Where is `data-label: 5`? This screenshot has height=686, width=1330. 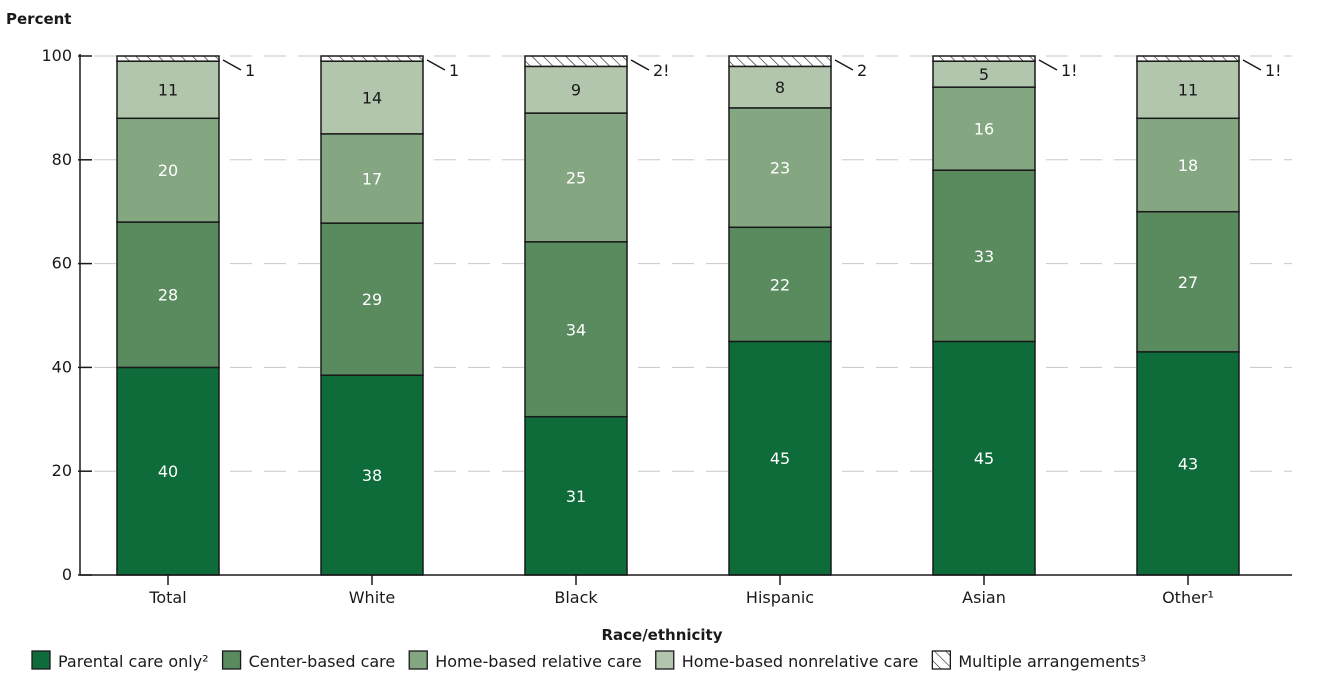 data-label: 5 is located at coordinates (984, 74).